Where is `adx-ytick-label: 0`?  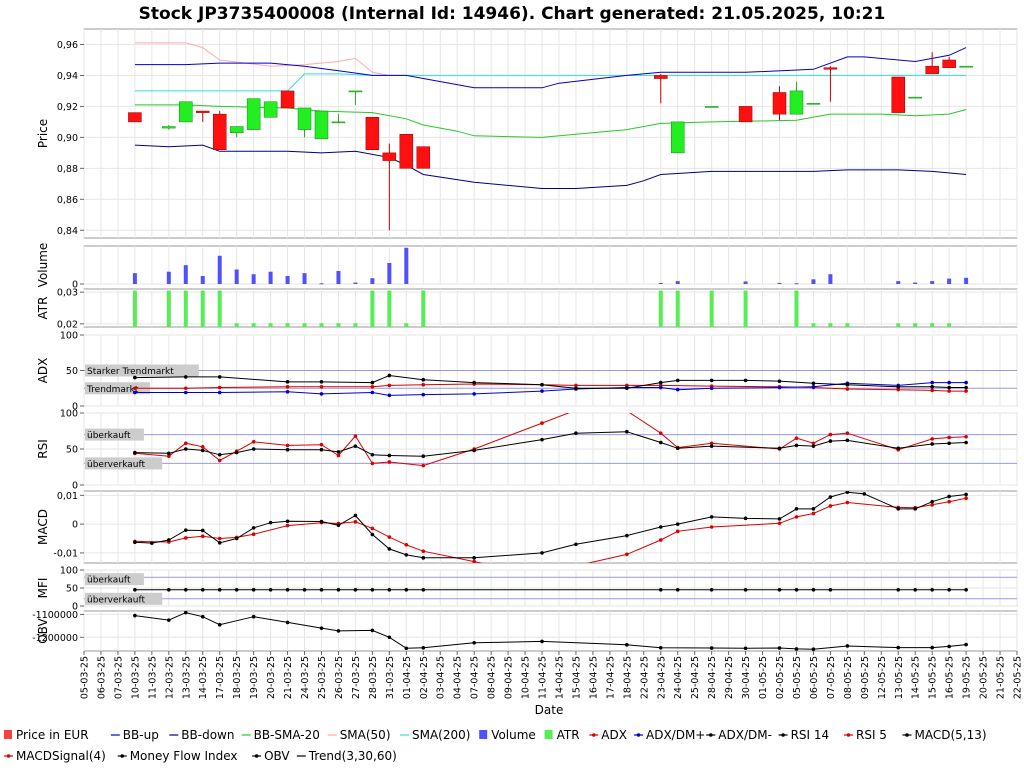 adx-ytick-label: 0 is located at coordinates (75, 407).